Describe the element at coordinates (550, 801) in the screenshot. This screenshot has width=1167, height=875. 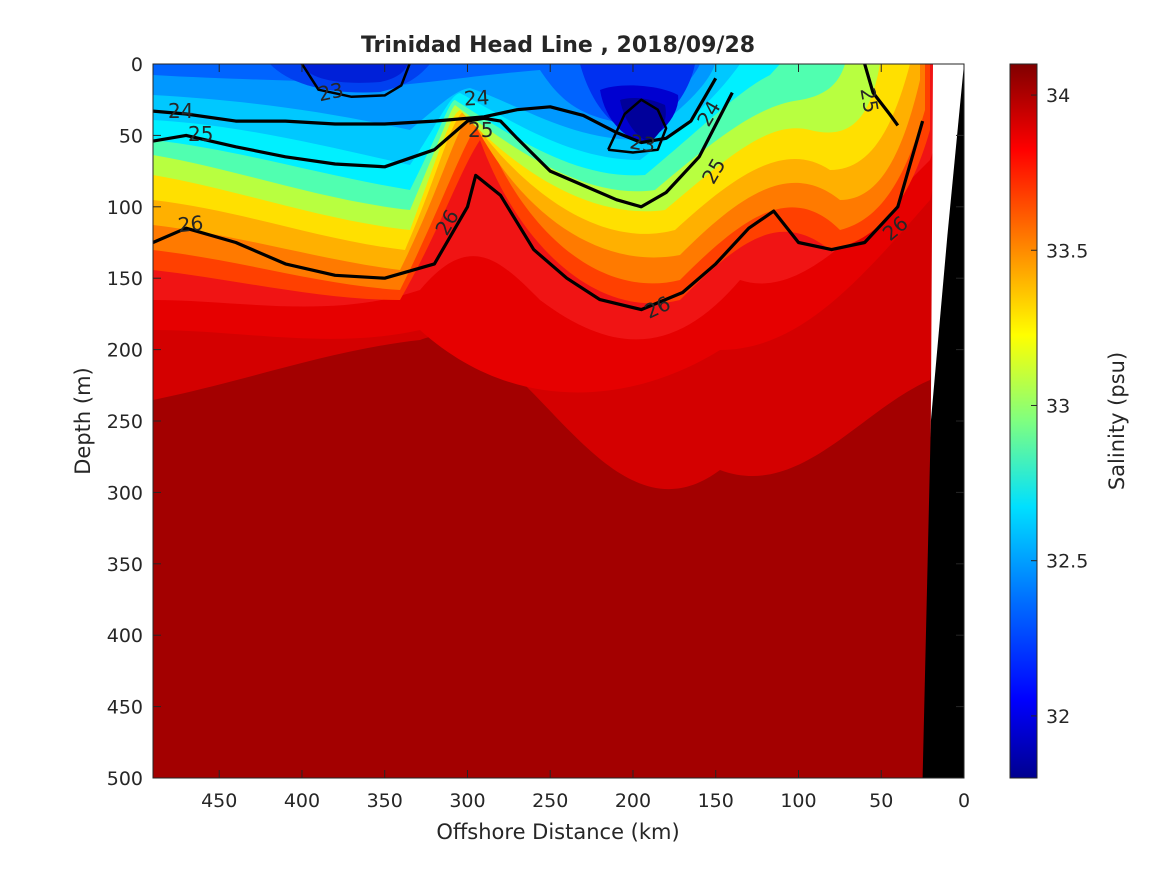
I see `x-tick-label: 250` at that location.